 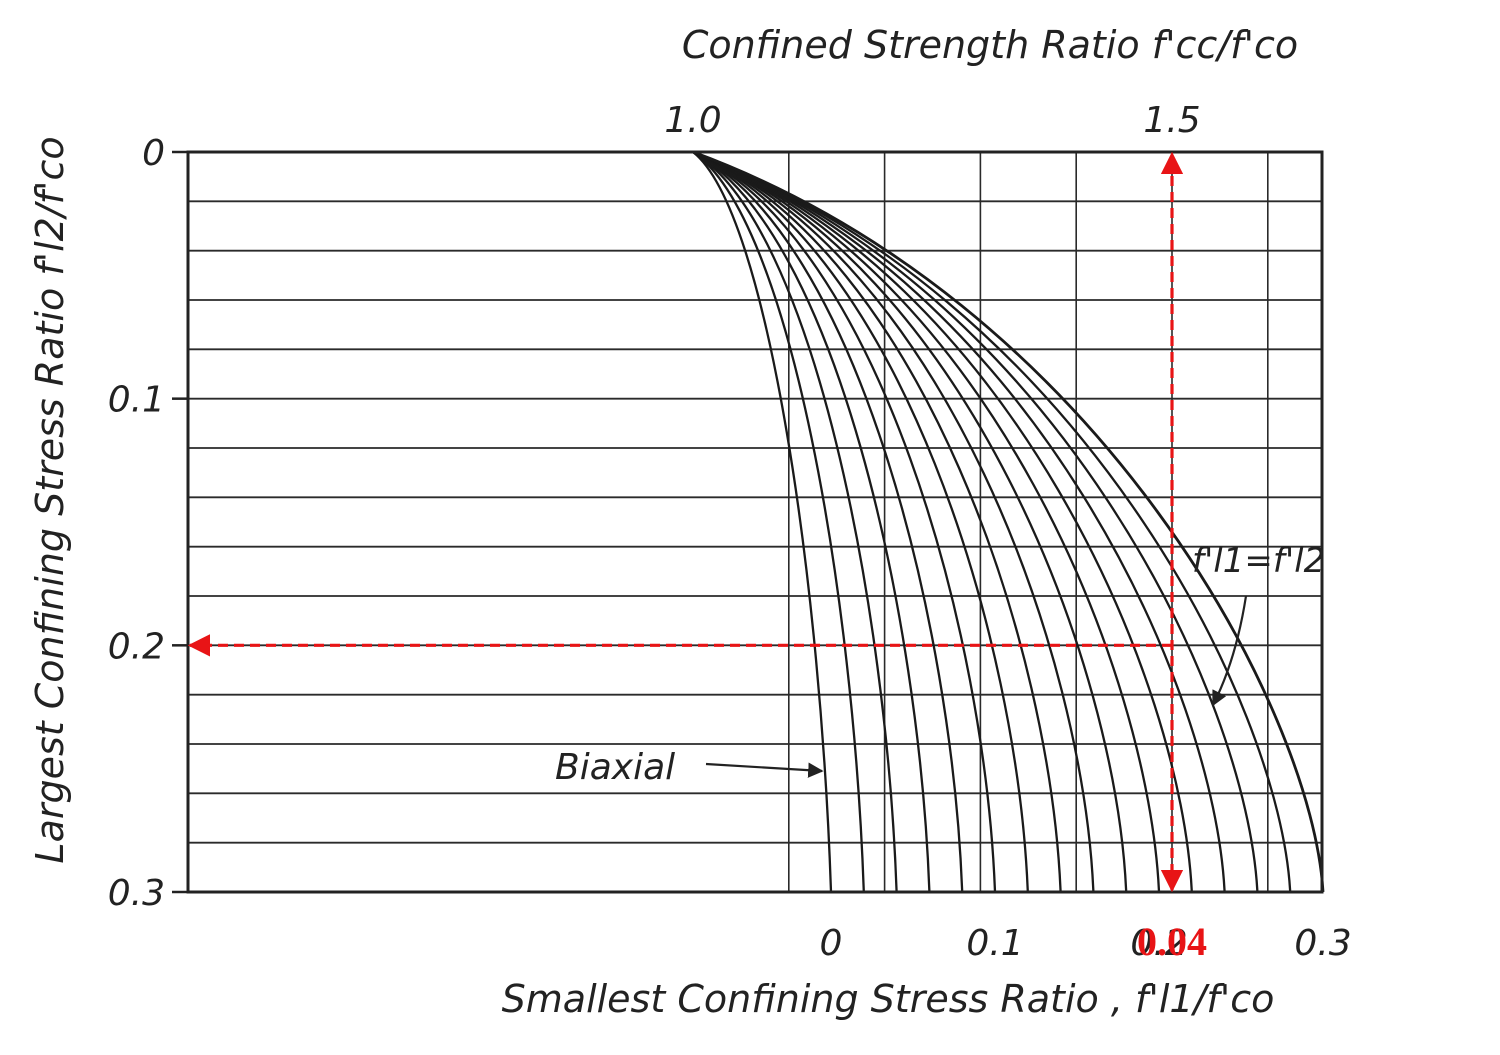 What do you see at coordinates (136, 646) in the screenshot?
I see `left-tick-label: 0.2` at bounding box center [136, 646].